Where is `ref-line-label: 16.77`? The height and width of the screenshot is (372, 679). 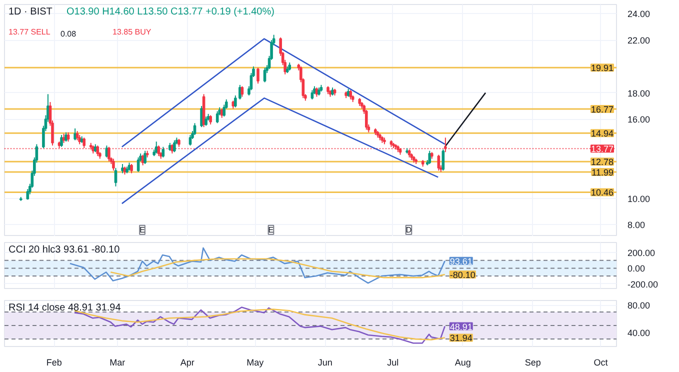
ref-line-label: 16.77 is located at coordinates (602, 109).